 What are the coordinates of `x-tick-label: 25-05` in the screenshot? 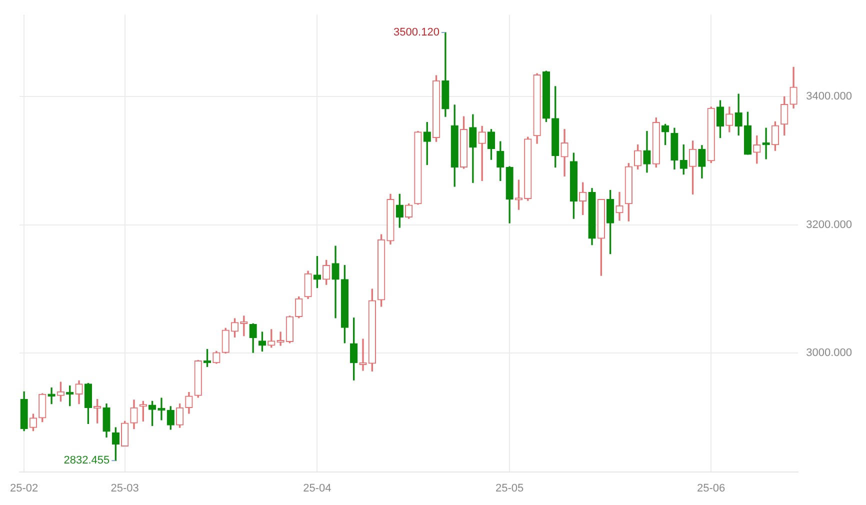 It's located at (509, 488).